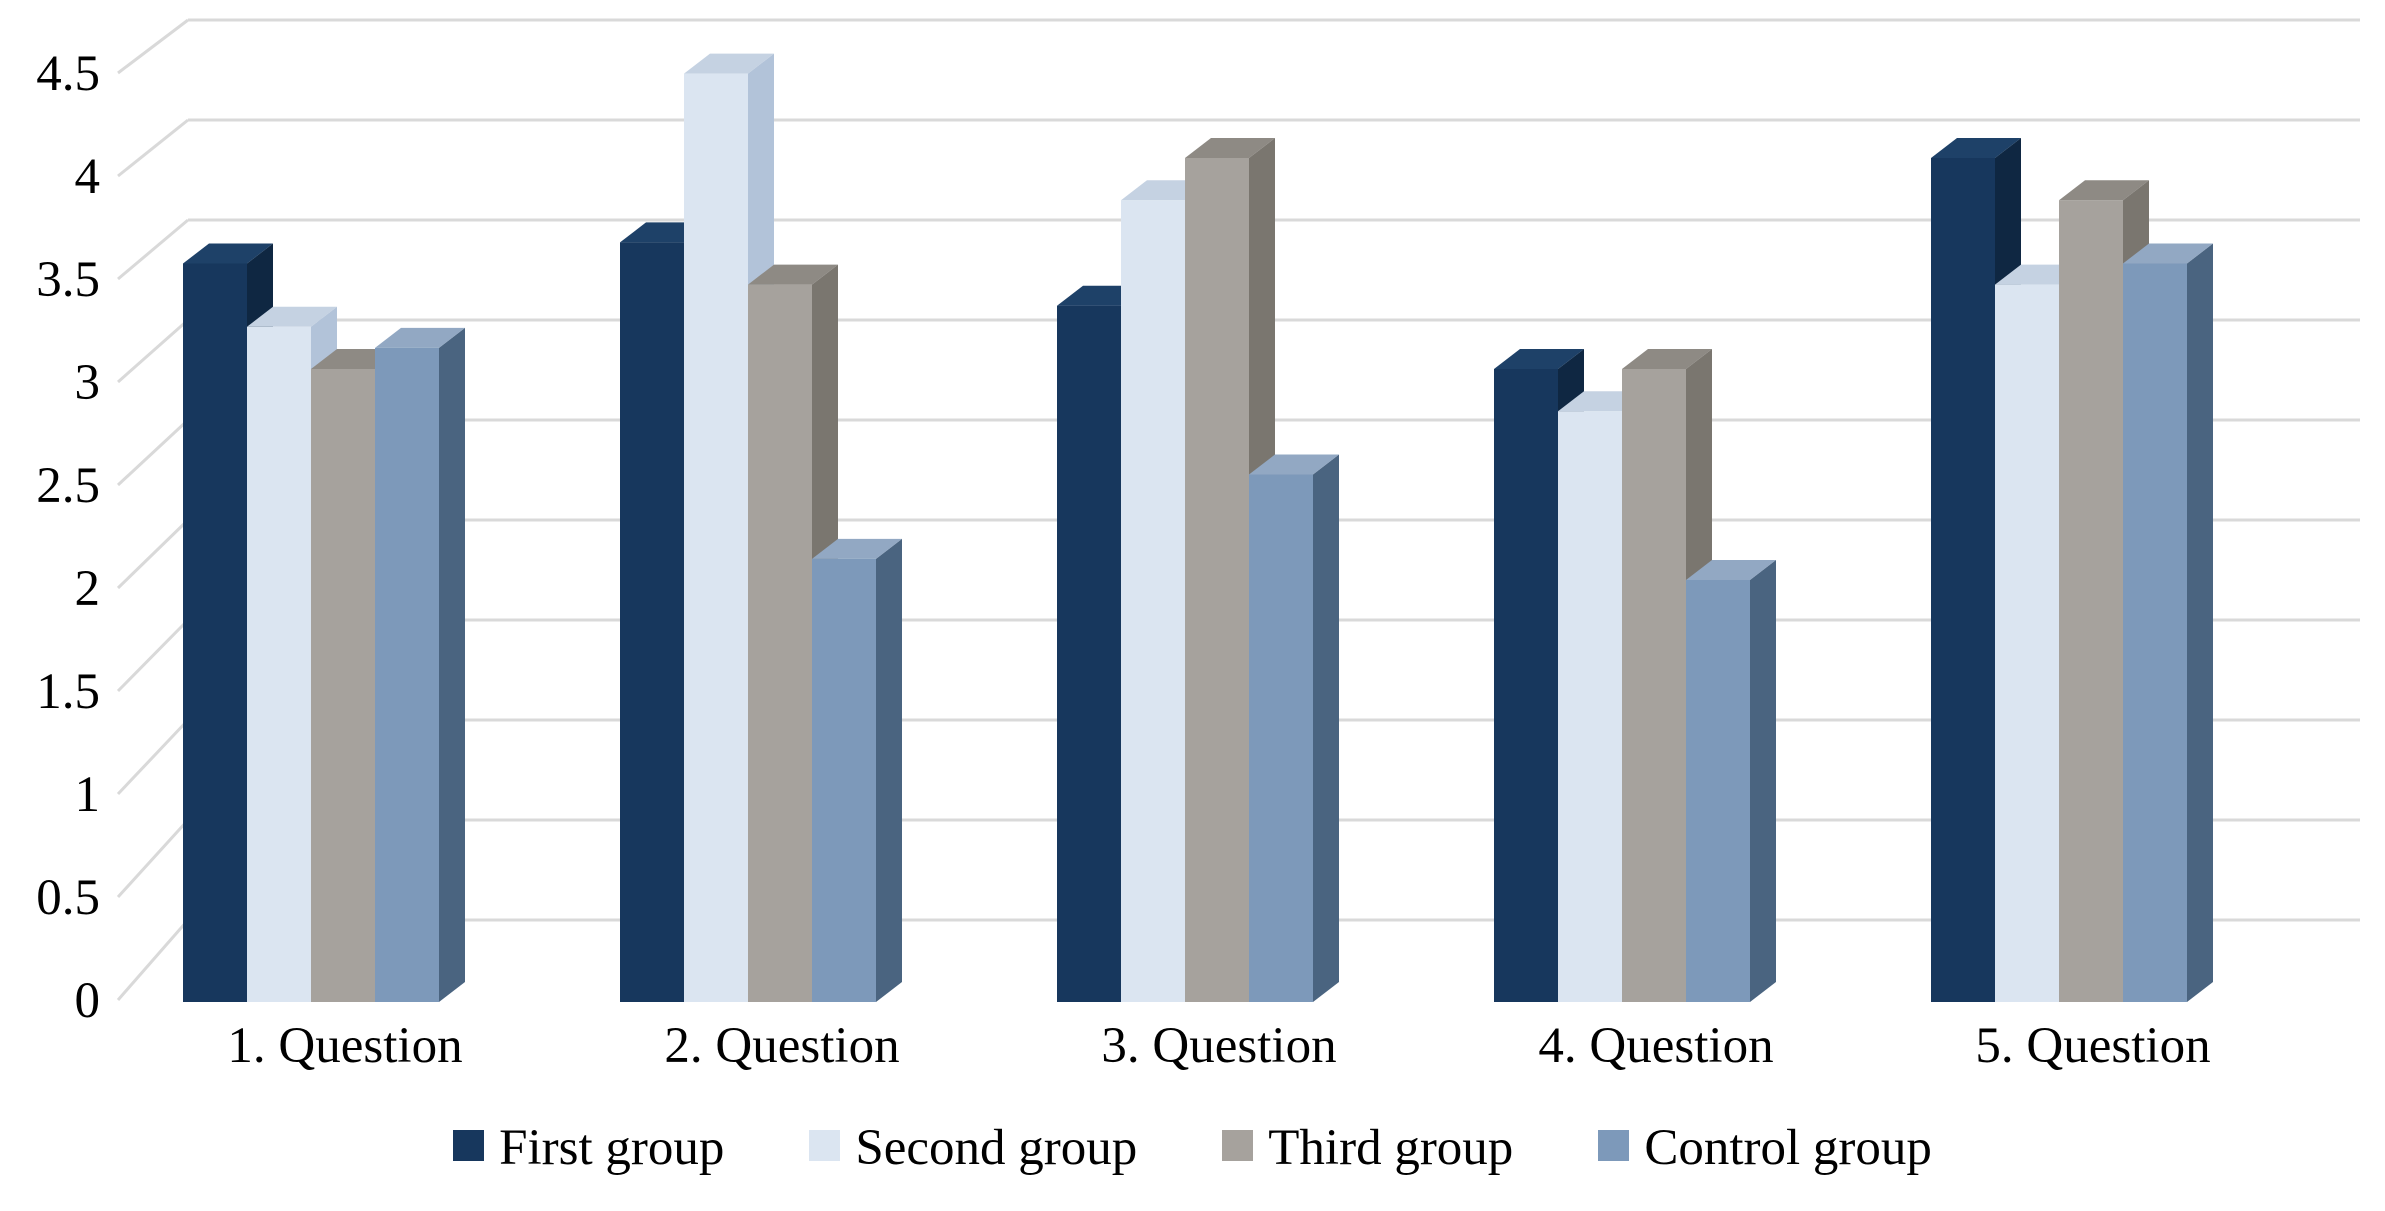 The height and width of the screenshot is (1211, 2385). Describe the element at coordinates (996, 1147) in the screenshot. I see `legend-label: Second group` at that location.